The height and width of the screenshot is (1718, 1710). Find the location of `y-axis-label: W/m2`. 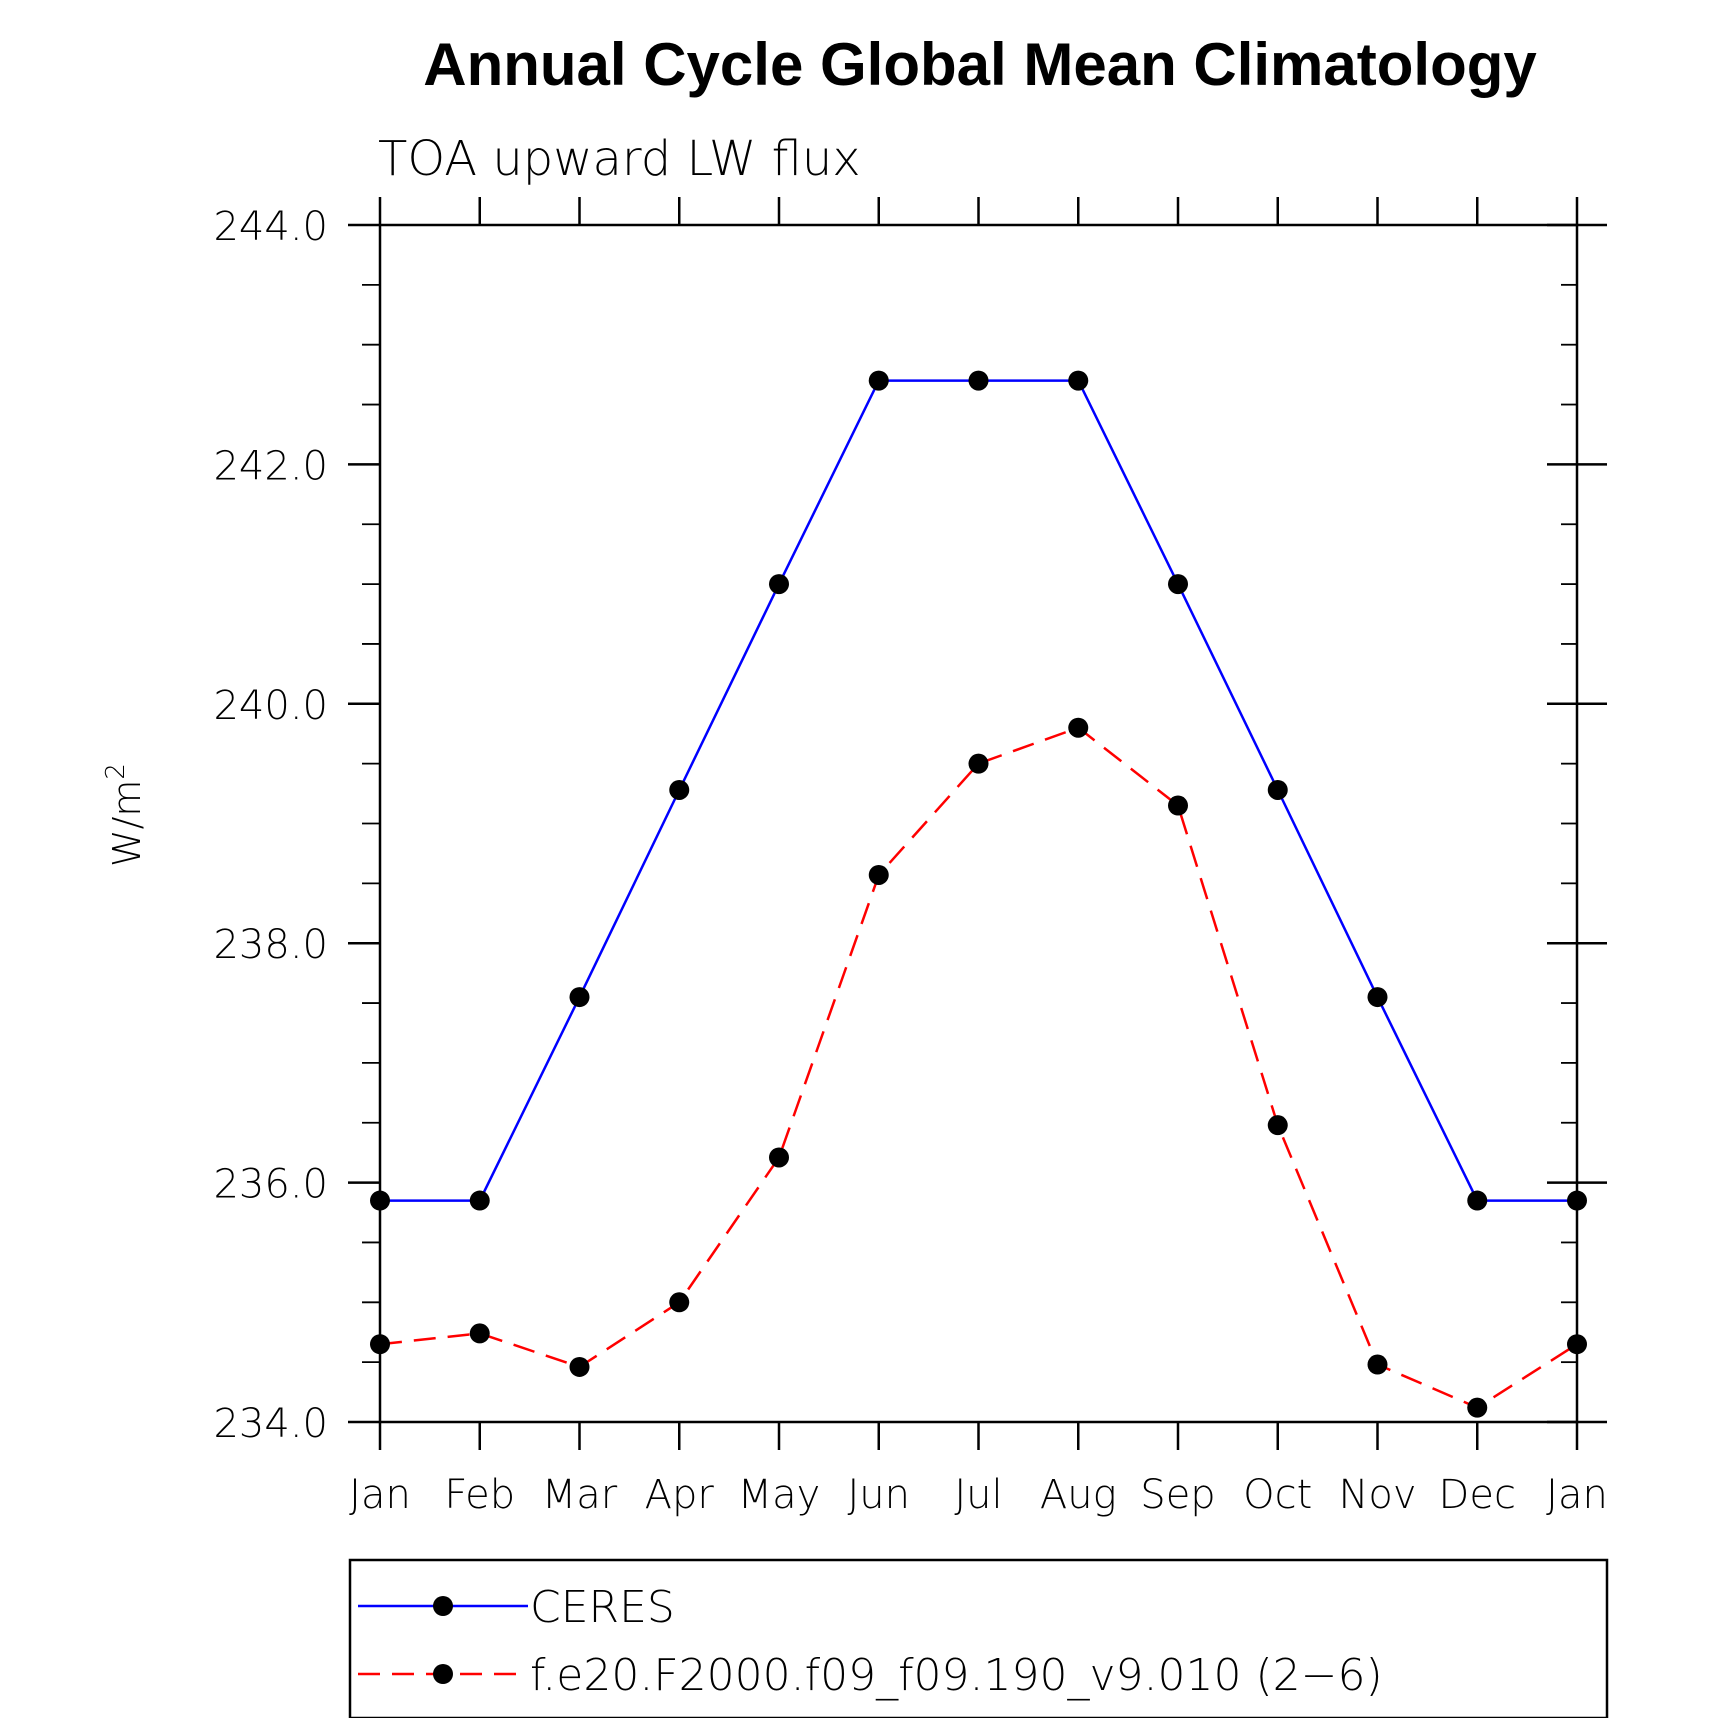

y-axis-label: W/m2 is located at coordinates (125, 815).